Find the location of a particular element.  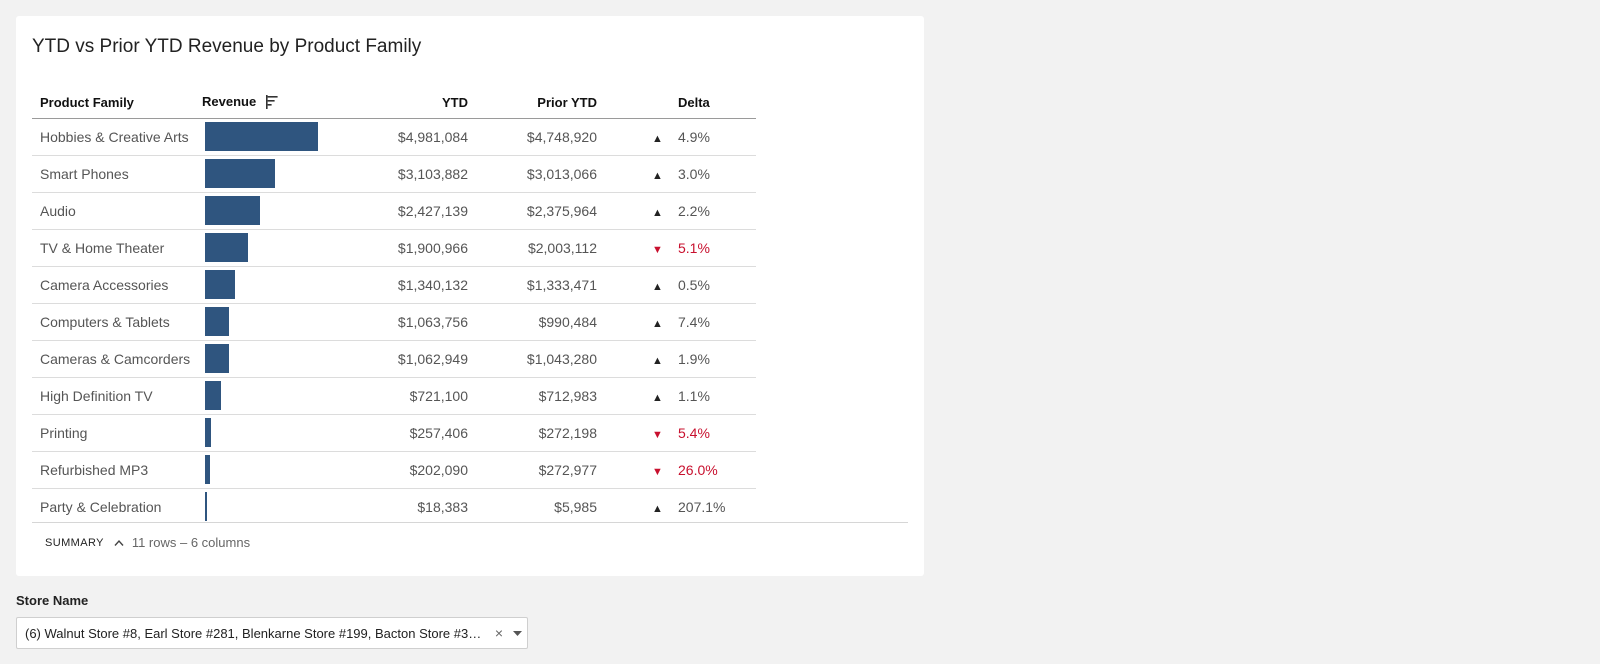

column-header-label: Revenue is located at coordinates (229, 101).